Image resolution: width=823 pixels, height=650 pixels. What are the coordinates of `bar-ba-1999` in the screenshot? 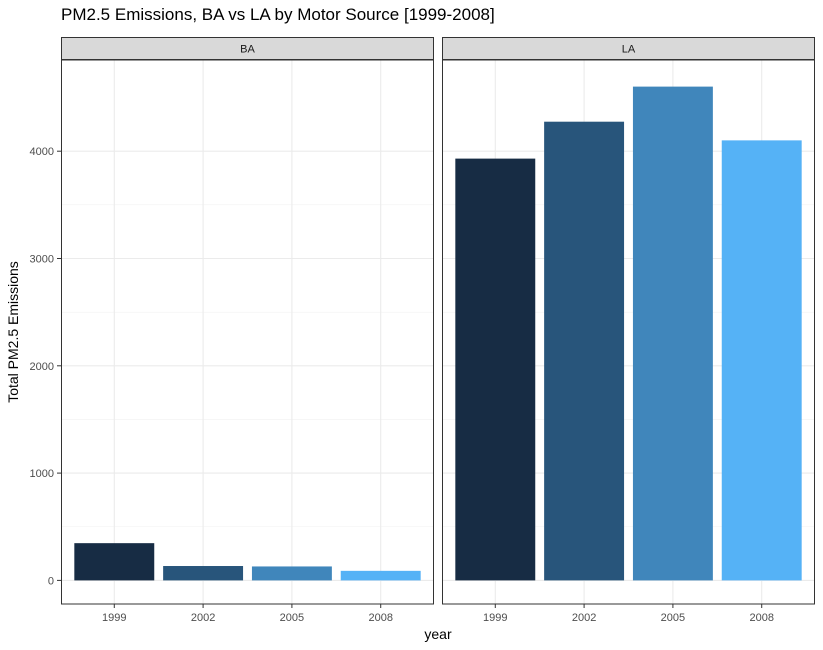 It's located at (114, 562).